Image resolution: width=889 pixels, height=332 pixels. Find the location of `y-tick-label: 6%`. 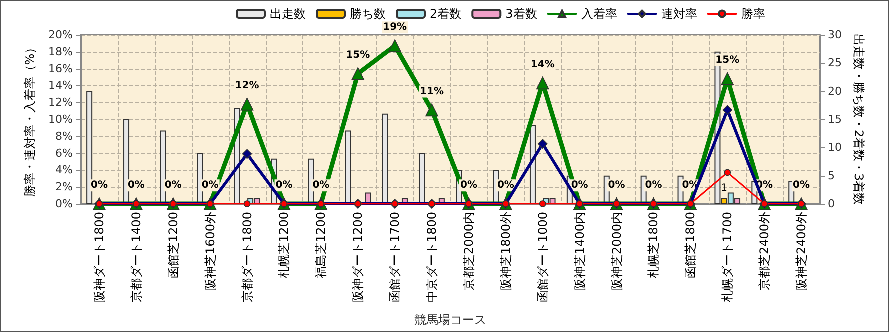

y-tick-label: 6% is located at coordinates (64, 153).